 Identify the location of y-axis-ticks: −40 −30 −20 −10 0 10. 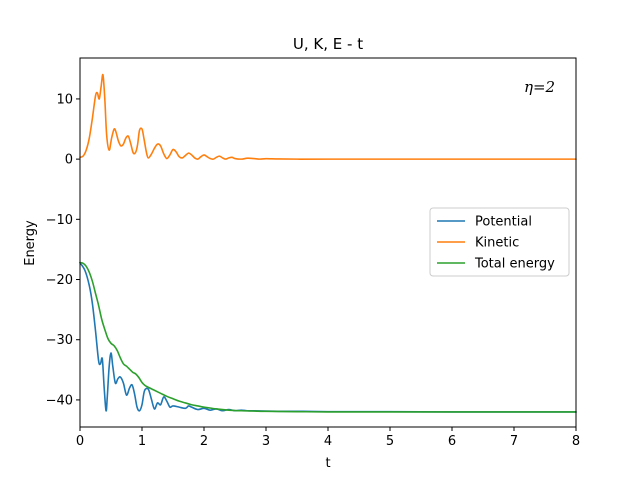
(63, 250).